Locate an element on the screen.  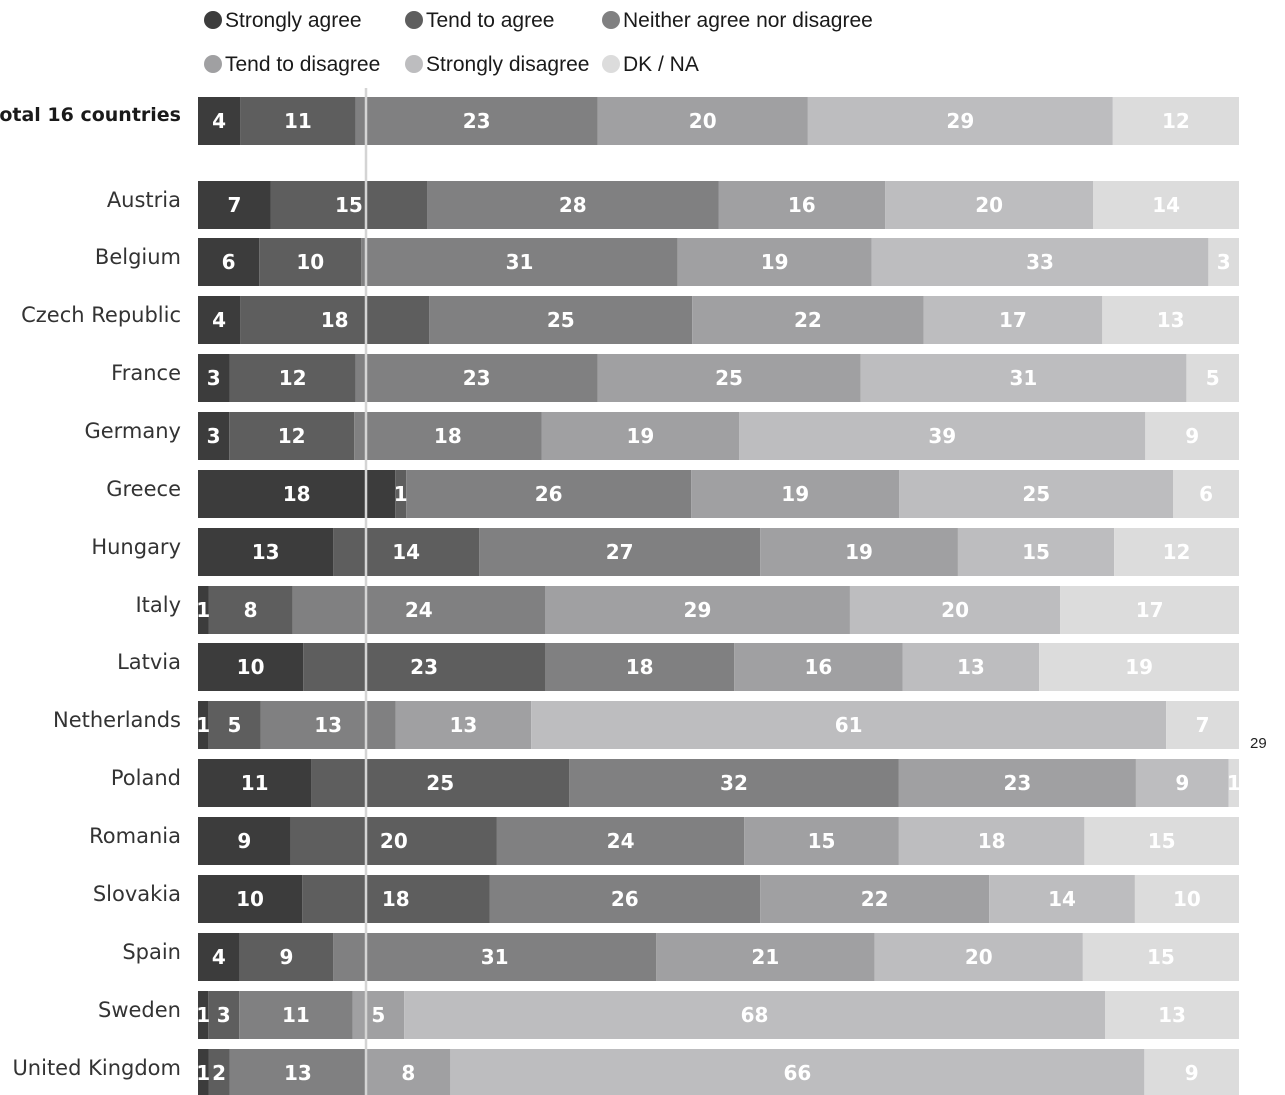
data-label: 31 is located at coordinates (1024, 378).